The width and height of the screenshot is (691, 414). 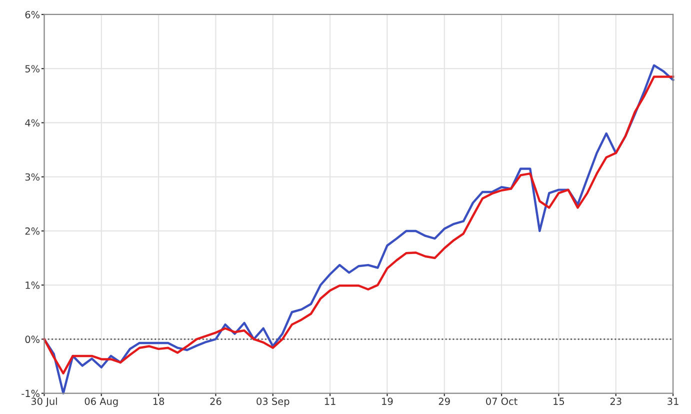 I want to click on y-tick-label: 2%, so click(x=32, y=231).